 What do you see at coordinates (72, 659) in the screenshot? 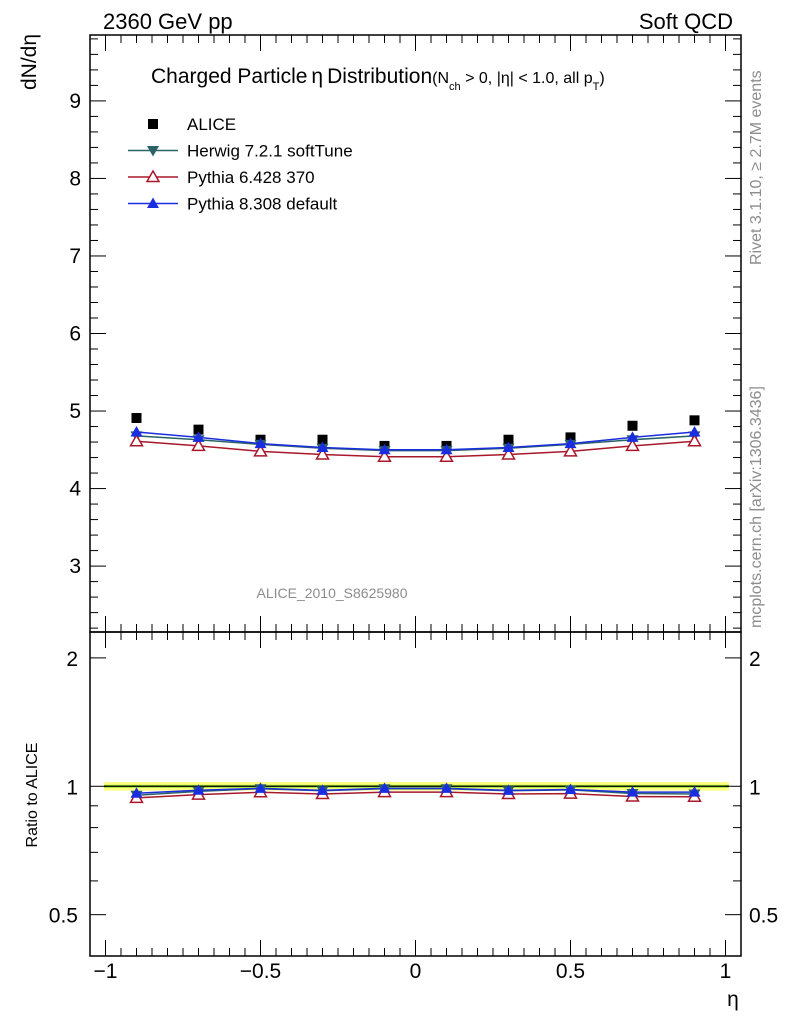
I see `ratio-y-tick-label-left: 2` at bounding box center [72, 659].